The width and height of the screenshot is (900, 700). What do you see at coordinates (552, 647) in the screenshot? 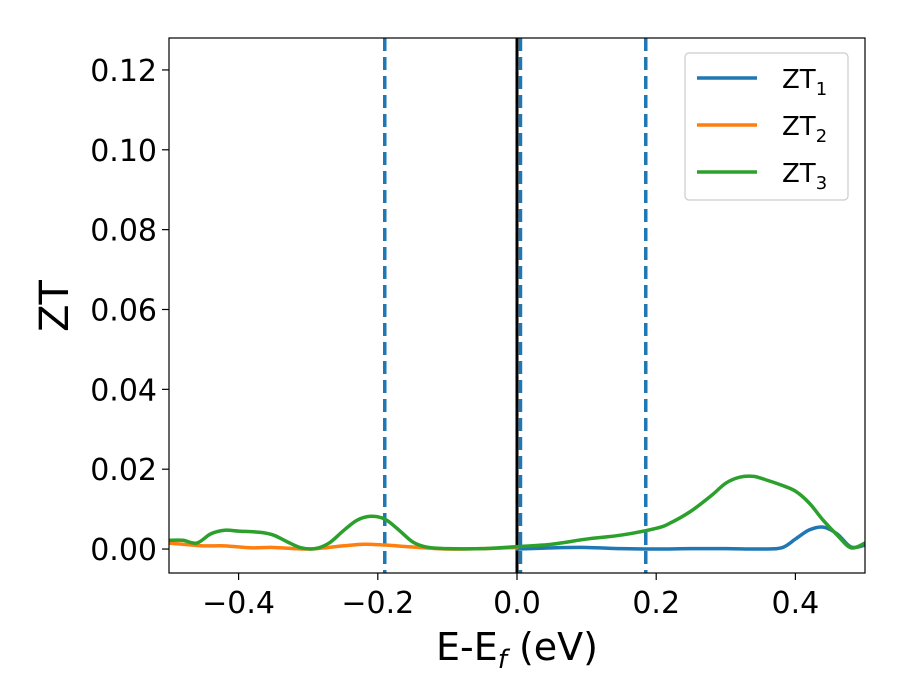
I see `x-axis-label-unit: (eV)` at bounding box center [552, 647].